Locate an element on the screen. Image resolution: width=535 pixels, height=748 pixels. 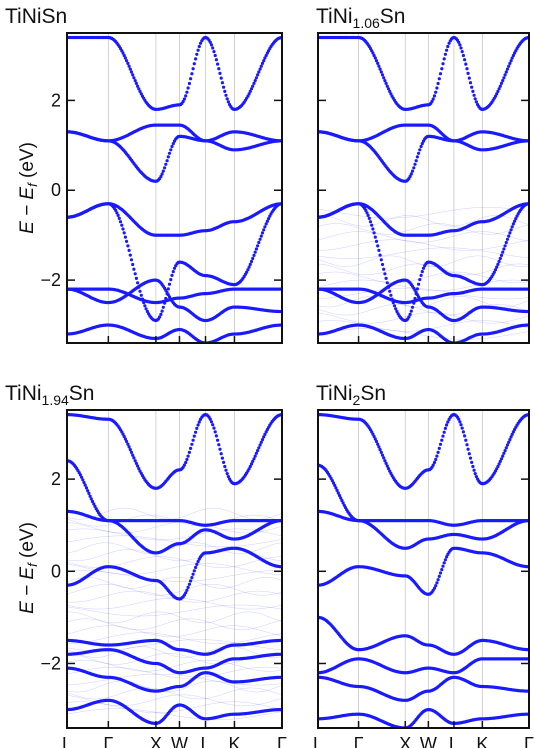
ytick-label: 0 is located at coordinates (56, 571).